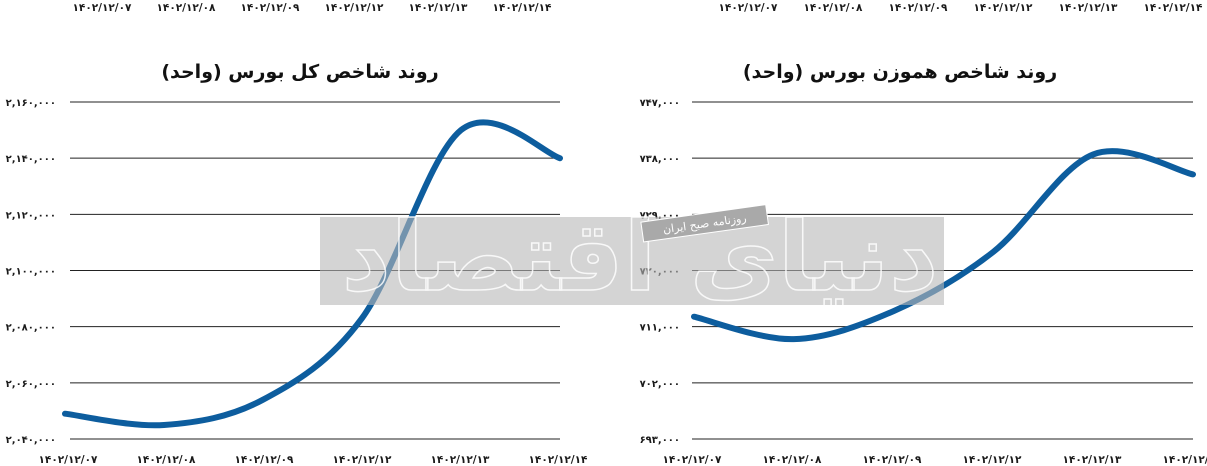 This screenshot has width=1207, height=466. Describe the element at coordinates (31, 159) in the screenshot. I see `y-tick-label: ۲,۱۴۰,۰۰۰` at that location.